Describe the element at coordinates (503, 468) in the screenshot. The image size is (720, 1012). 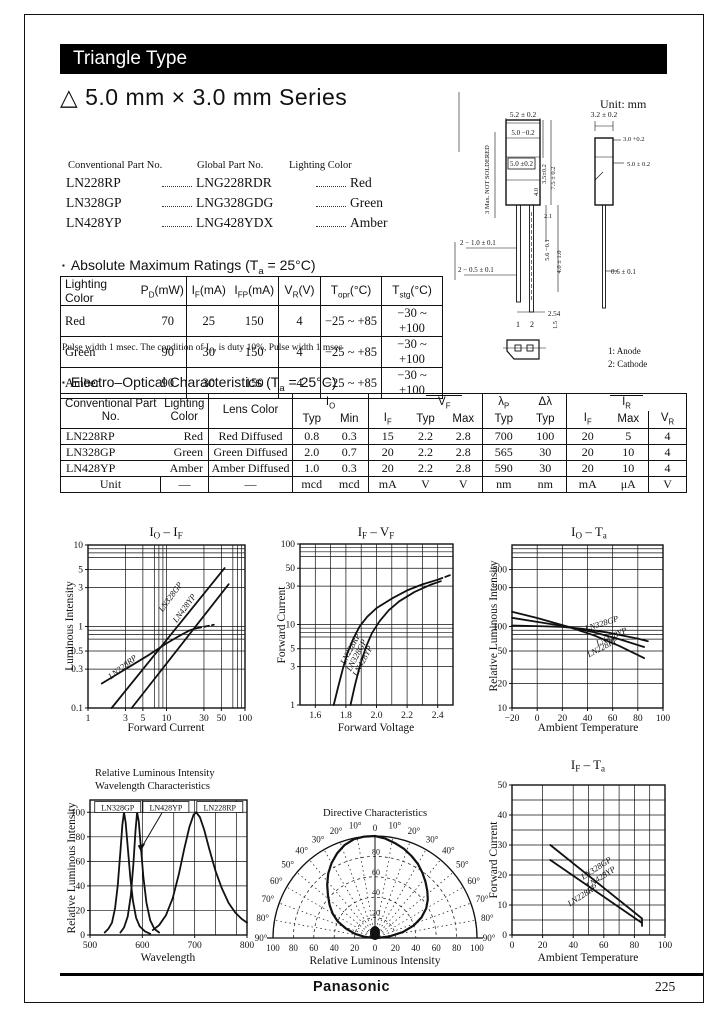
I see `eo-cell: 590` at that location.